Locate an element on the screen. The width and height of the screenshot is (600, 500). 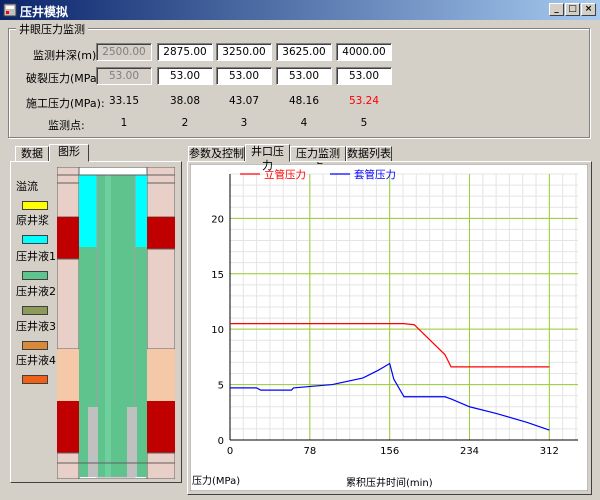
chart-legend: 立管压力 套管压力 is located at coordinates (318, 174).